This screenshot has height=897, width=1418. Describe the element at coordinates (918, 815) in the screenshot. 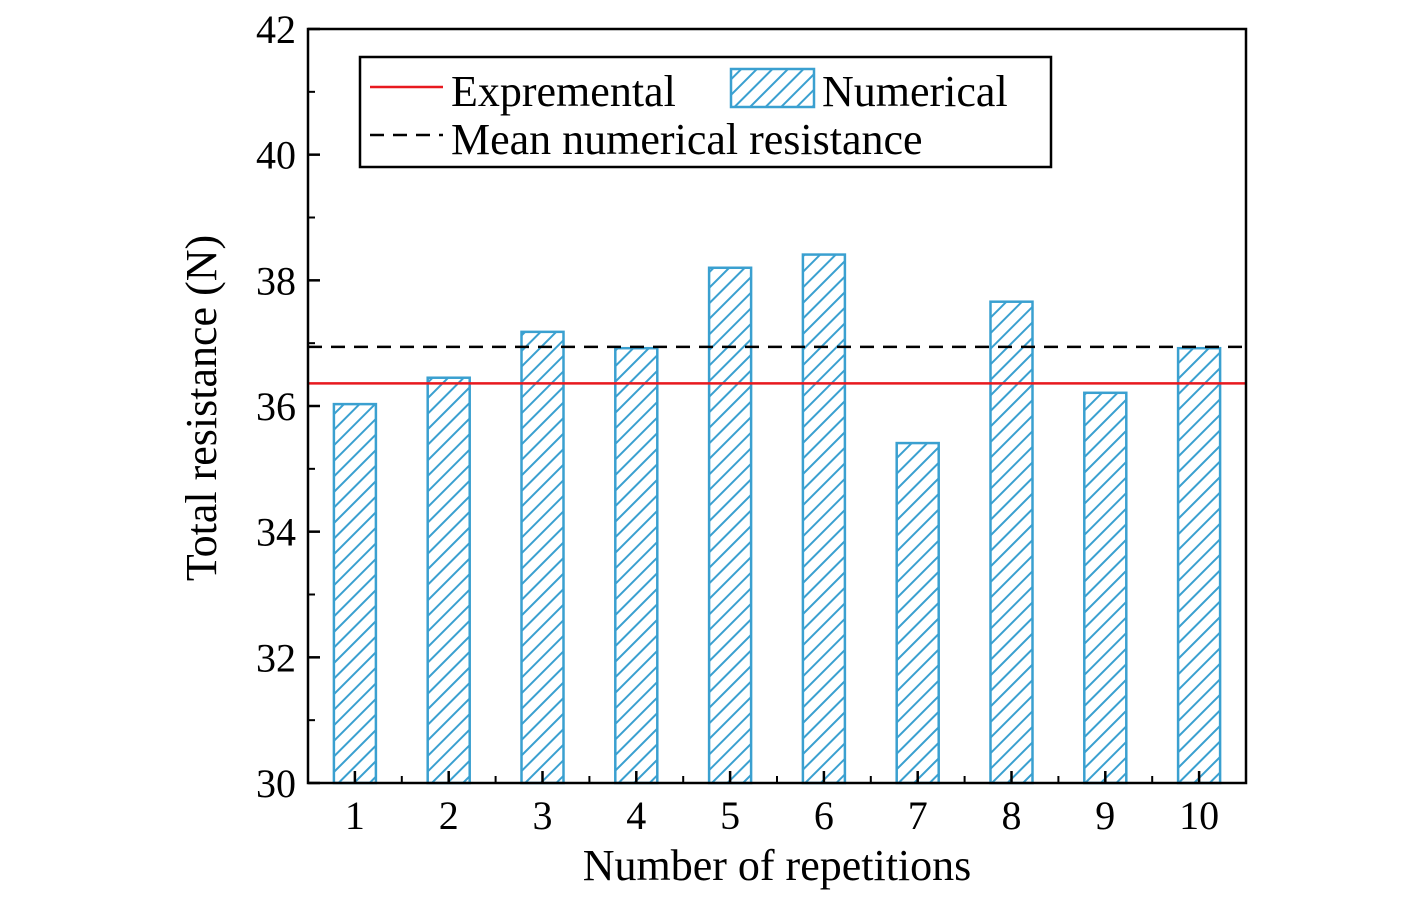

I see `x-tick-label: 7` at that location.